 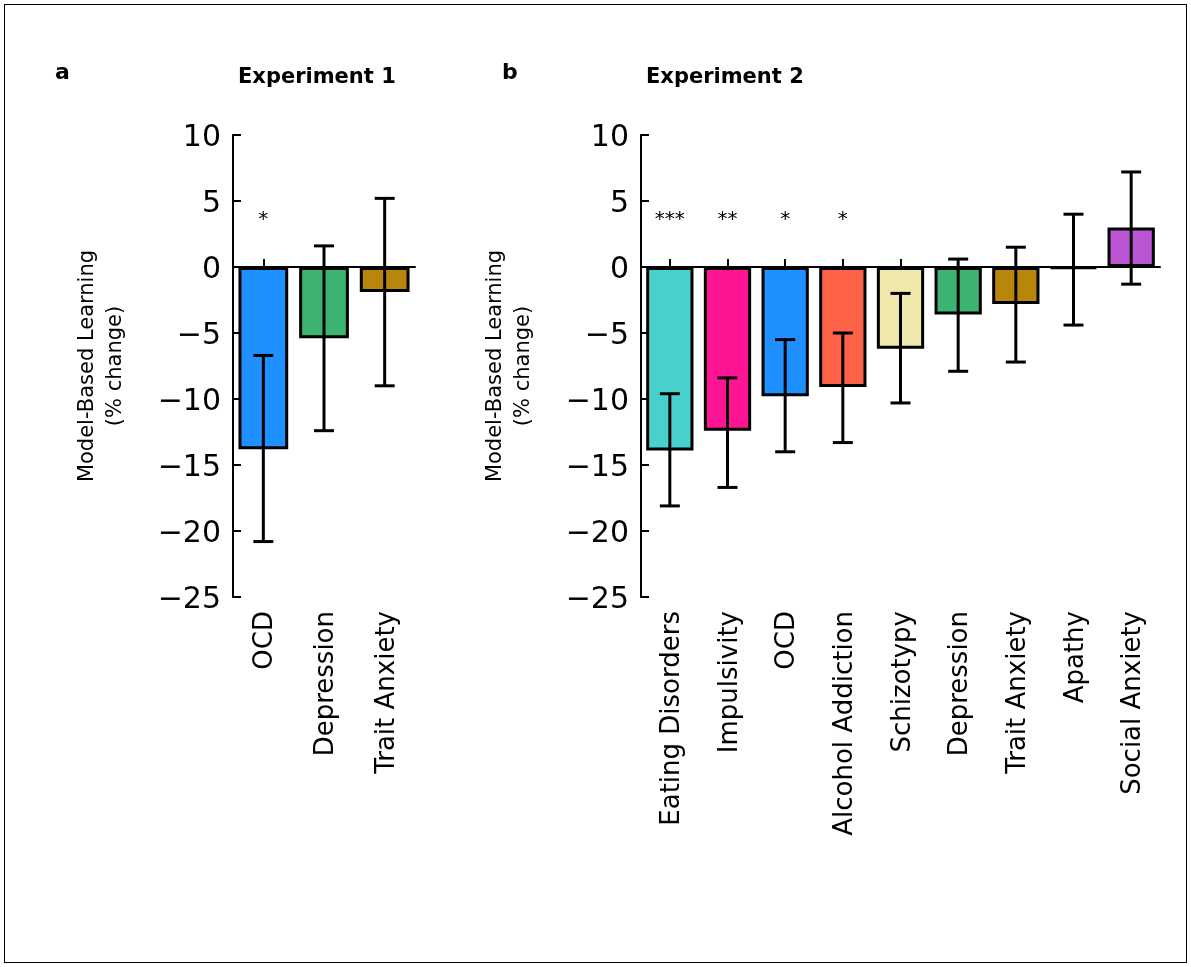 I want to click on x-tick-label: Apathy, so click(x=1073, y=657).